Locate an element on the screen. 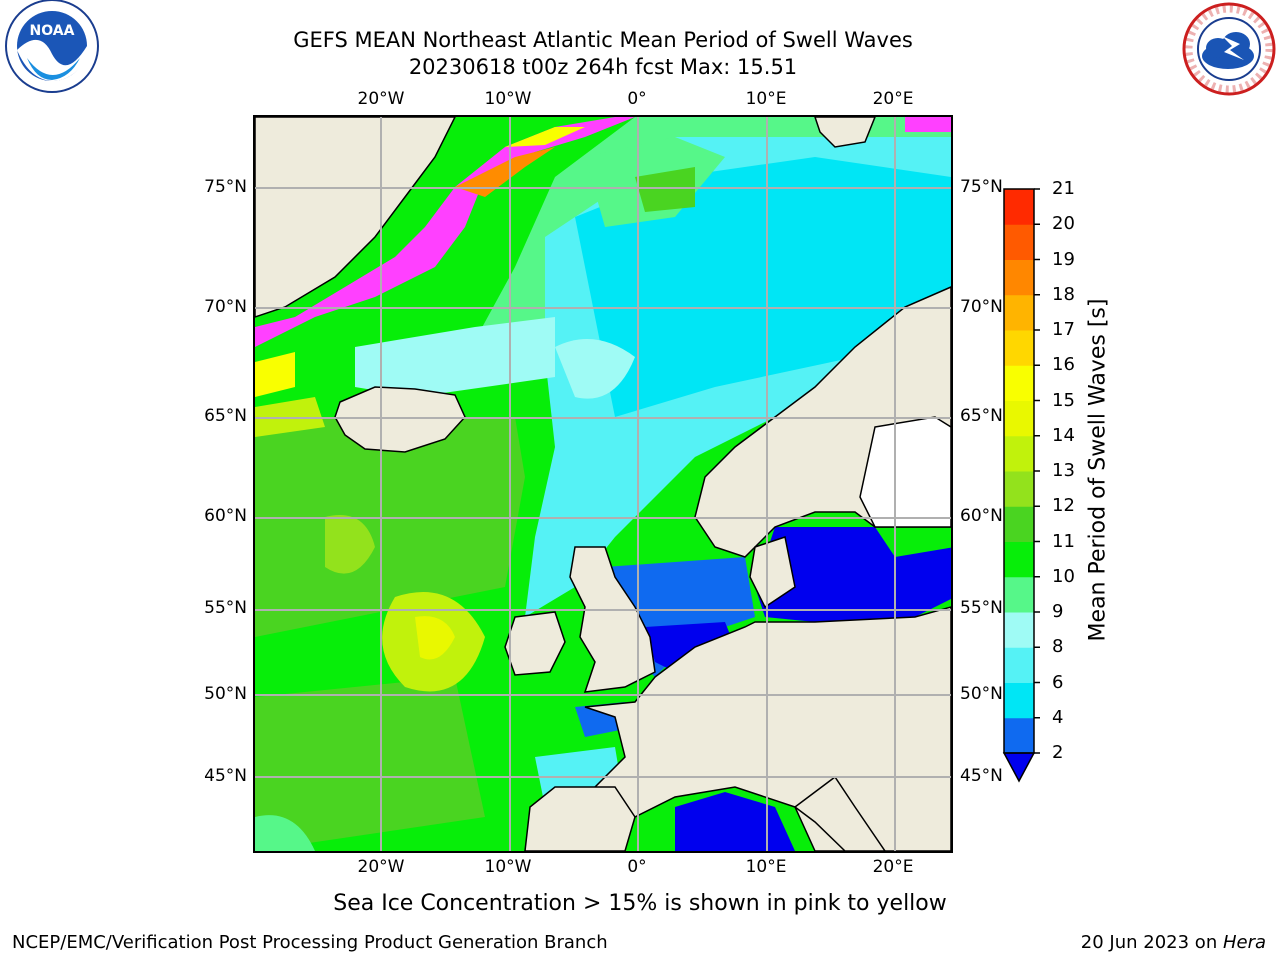 This screenshot has width=1280, height=960. colorbar-tick-label: 16 is located at coordinates (1063, 365).